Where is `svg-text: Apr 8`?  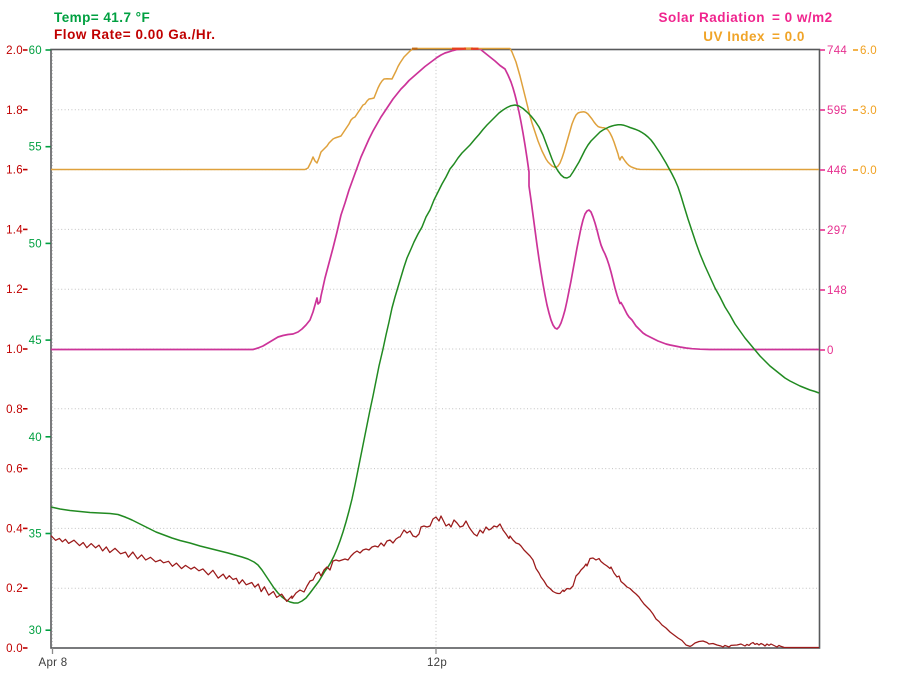 svg-text: Apr 8 is located at coordinates (53, 663).